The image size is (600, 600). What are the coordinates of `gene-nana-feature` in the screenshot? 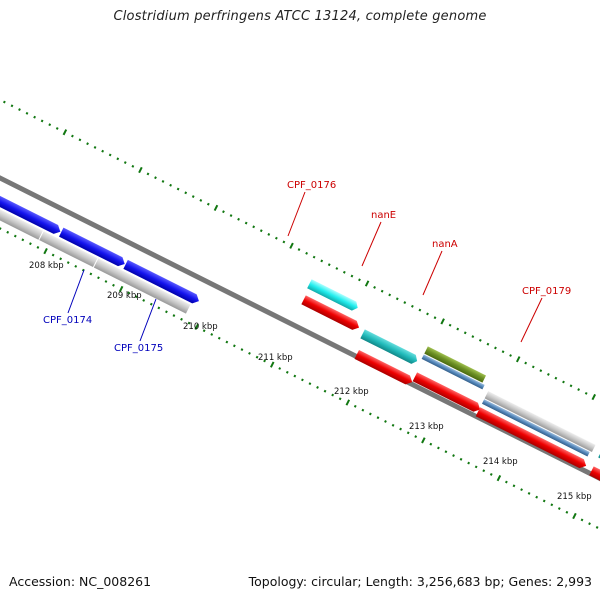 It's located at (455, 364).